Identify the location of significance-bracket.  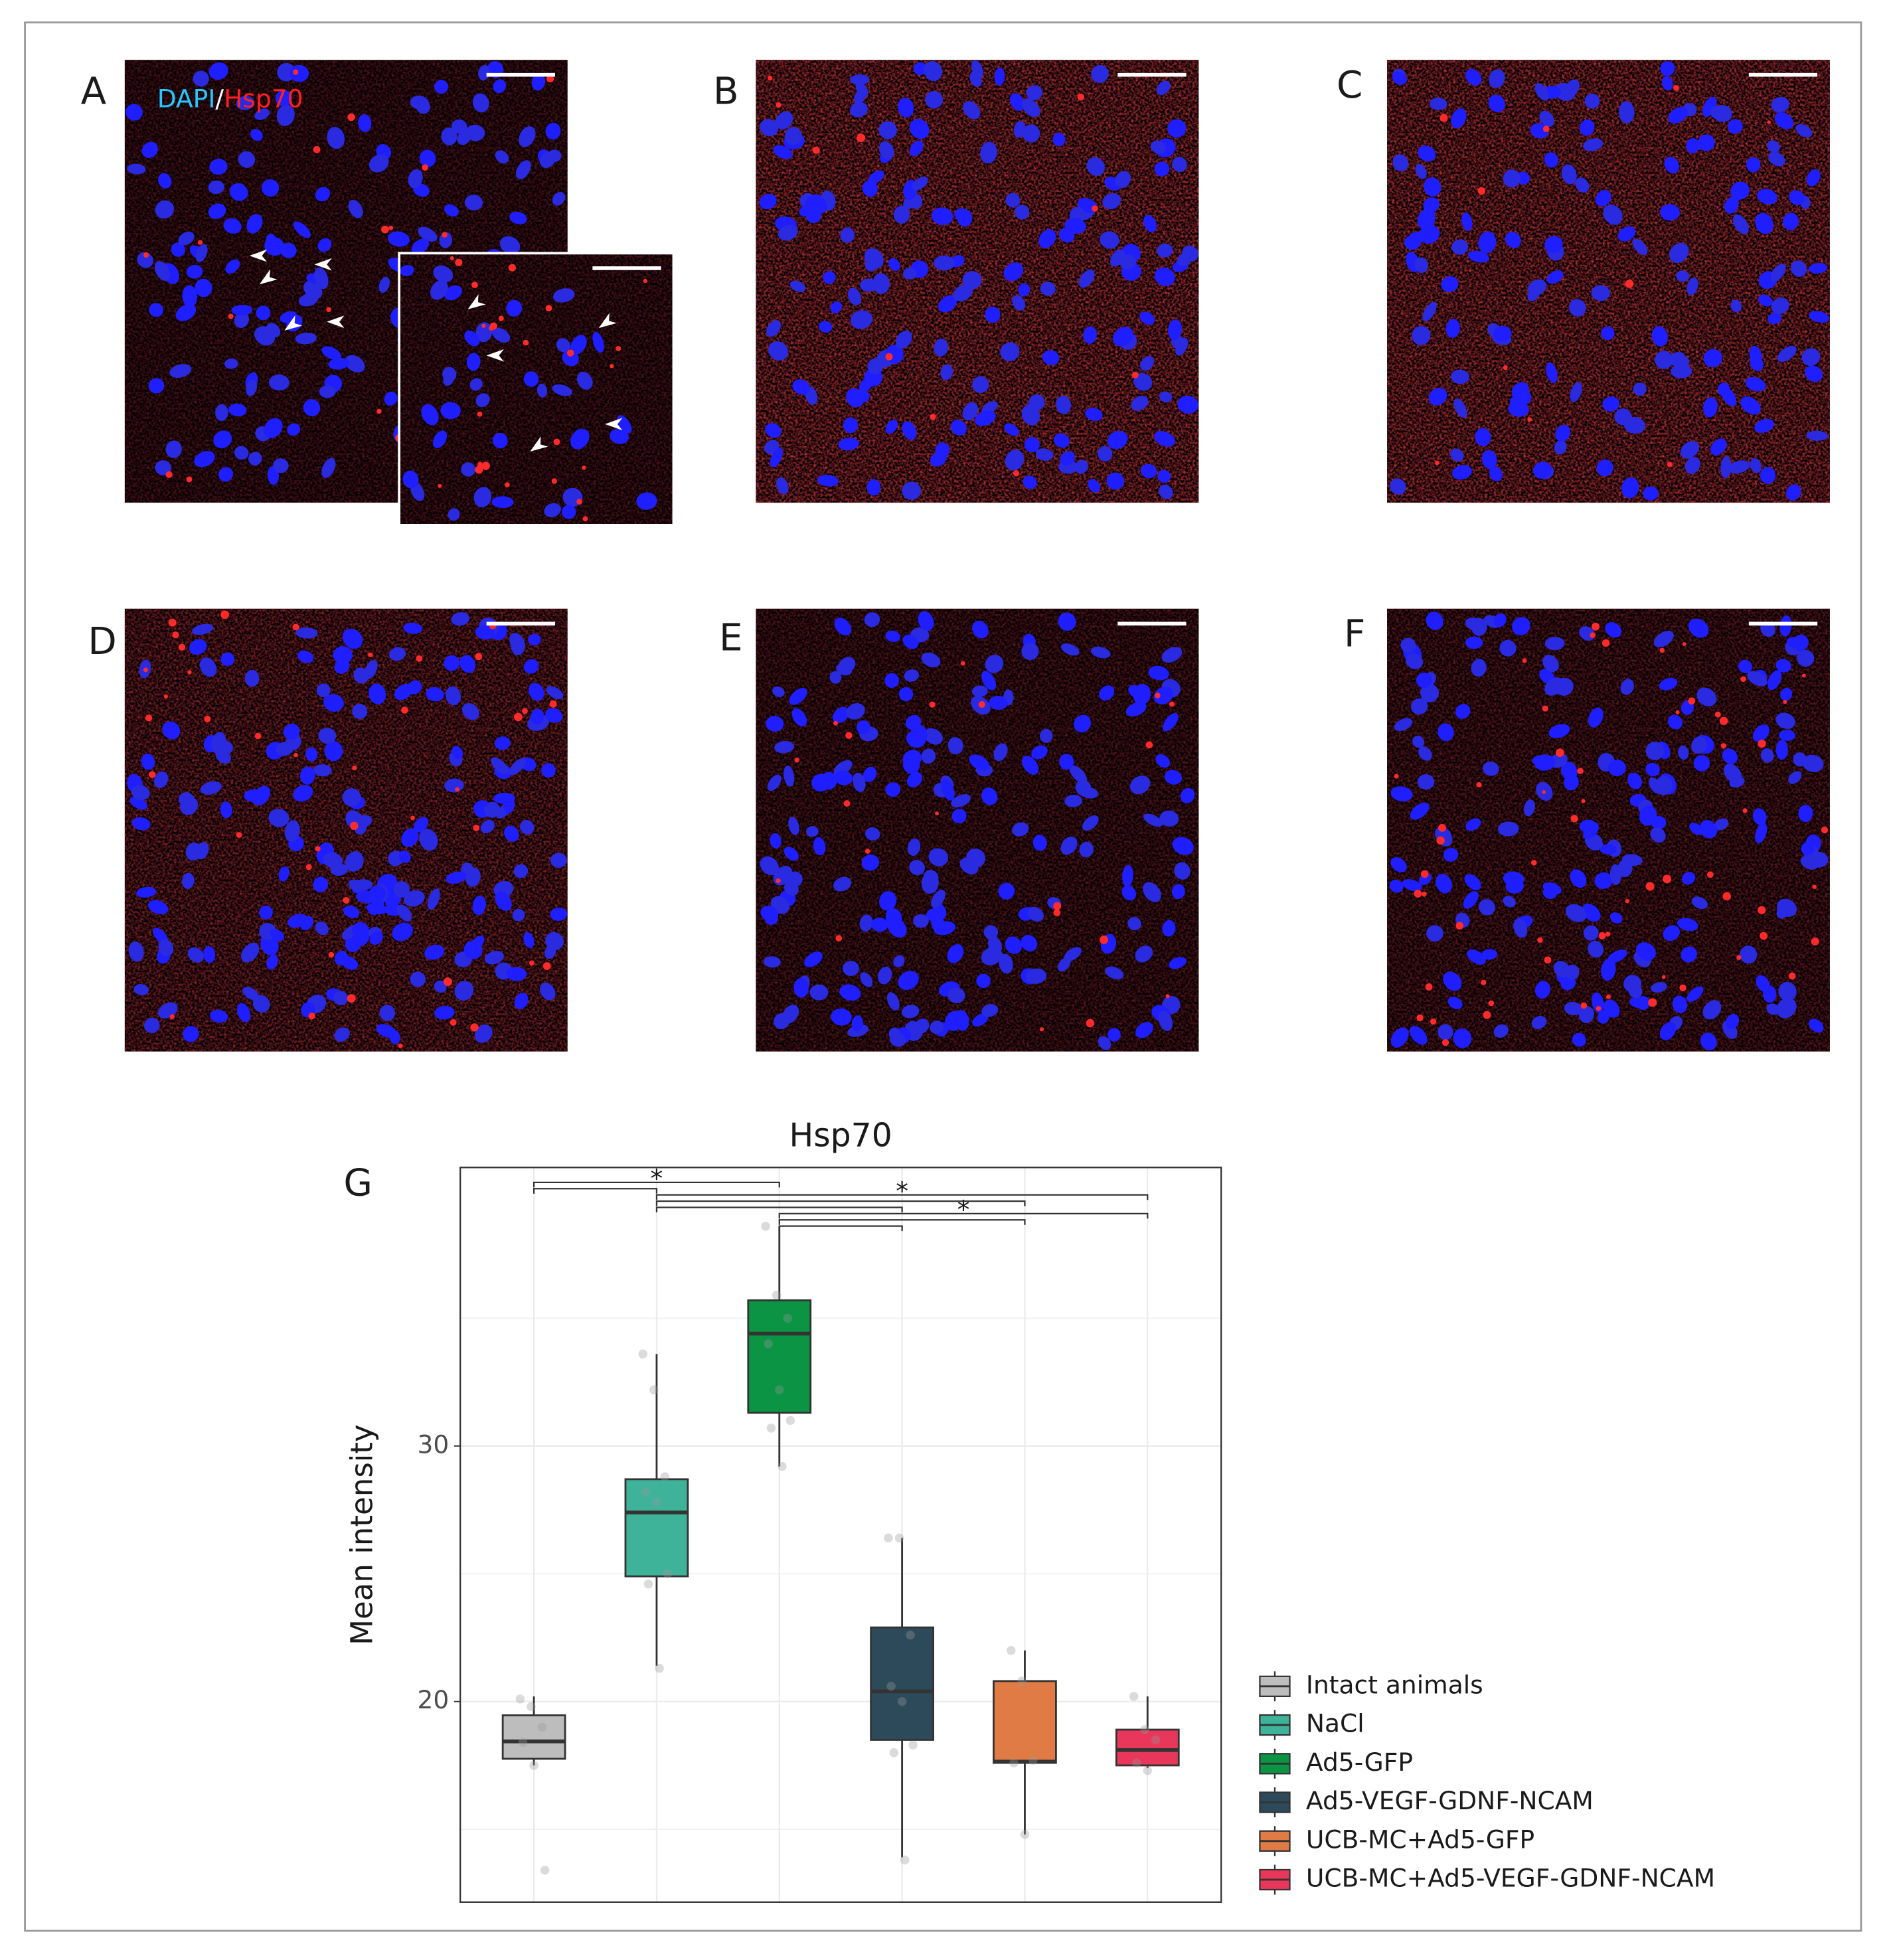
(840, 1228).